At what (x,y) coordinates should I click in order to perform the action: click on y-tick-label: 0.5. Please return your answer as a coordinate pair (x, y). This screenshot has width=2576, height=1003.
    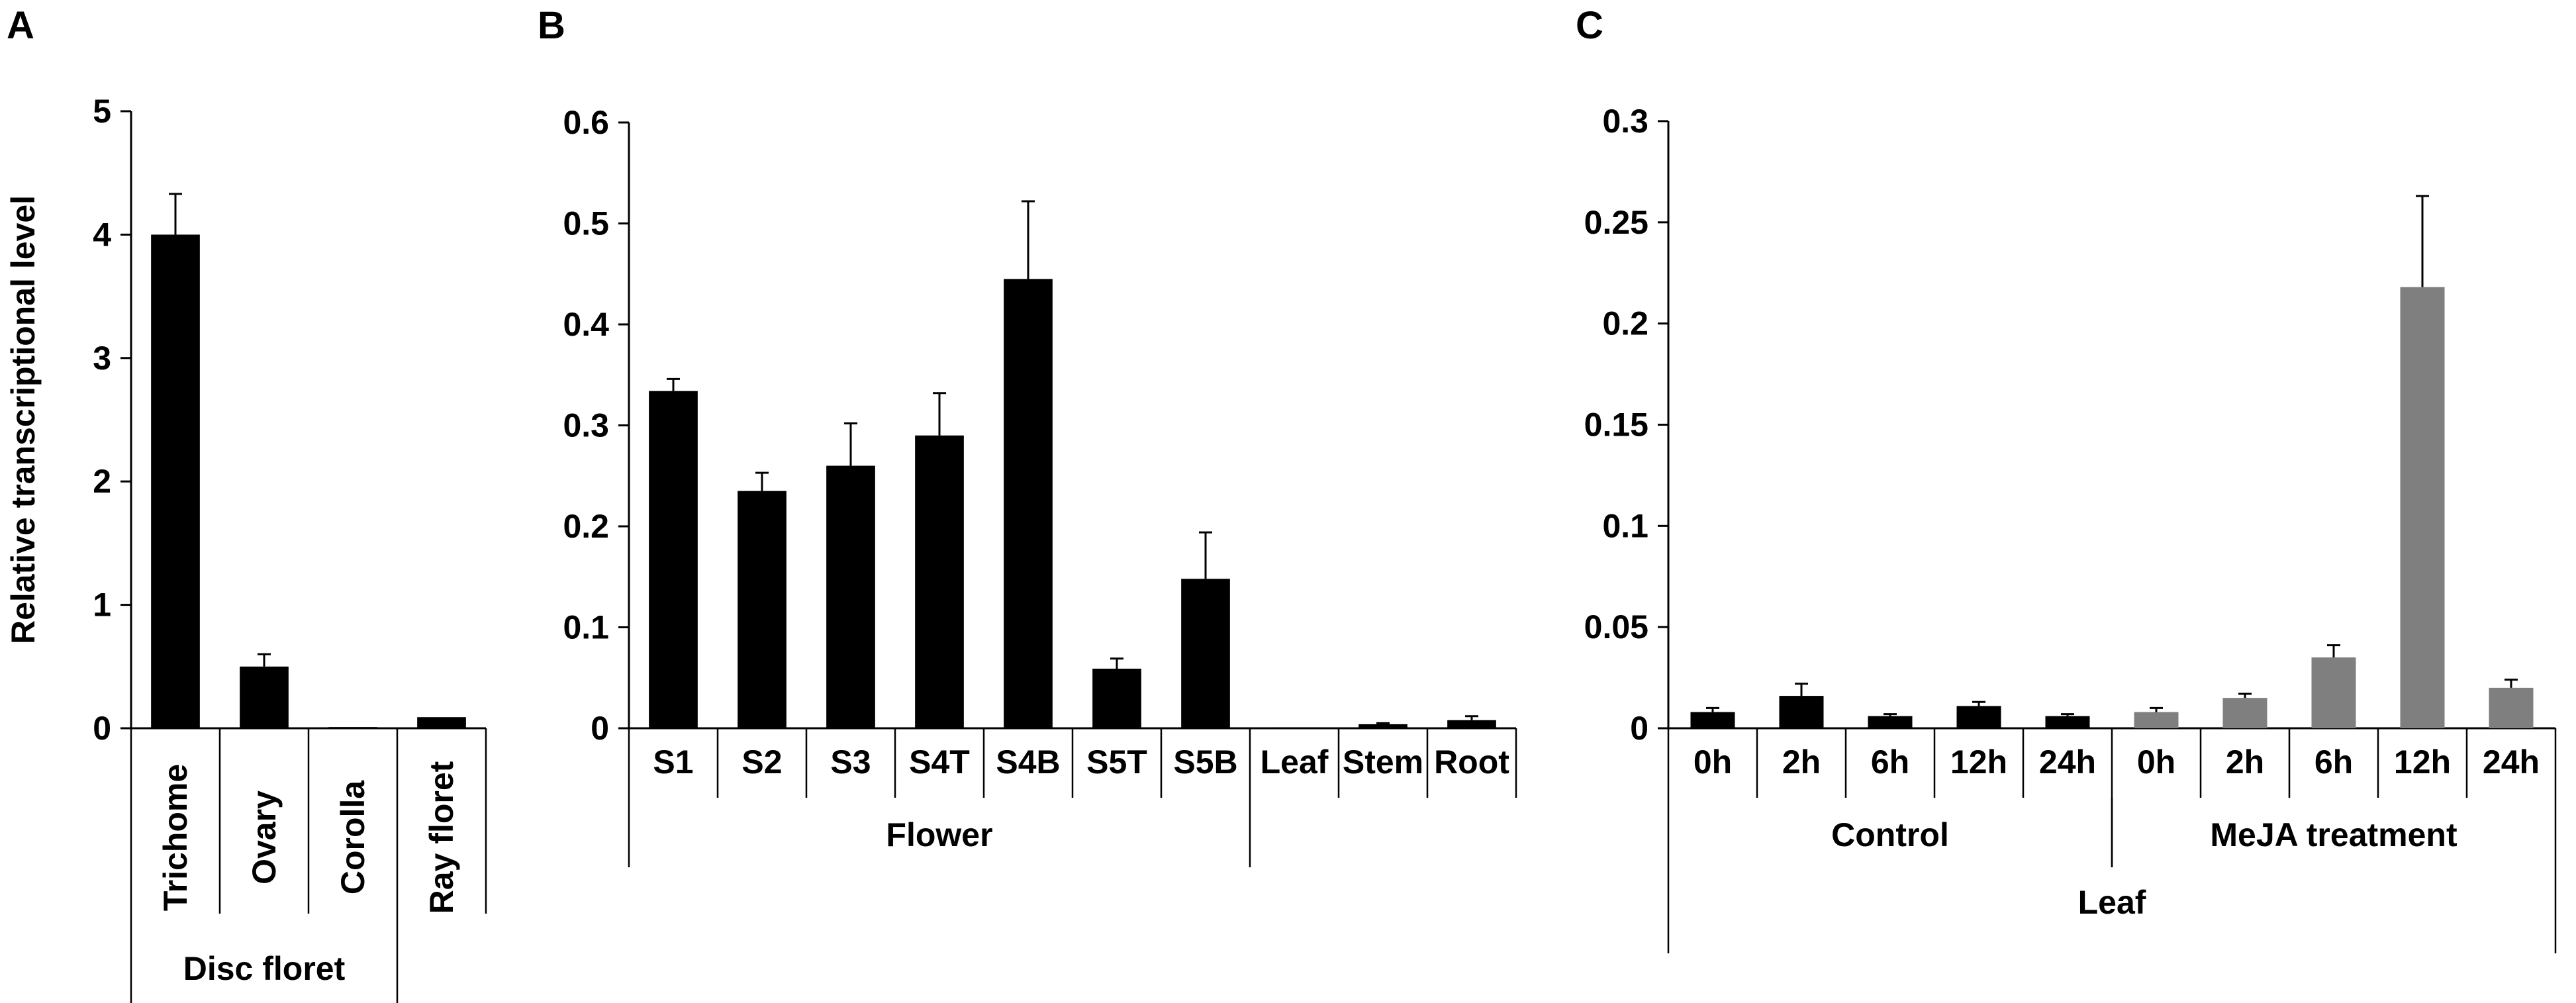
    Looking at the image, I should click on (586, 223).